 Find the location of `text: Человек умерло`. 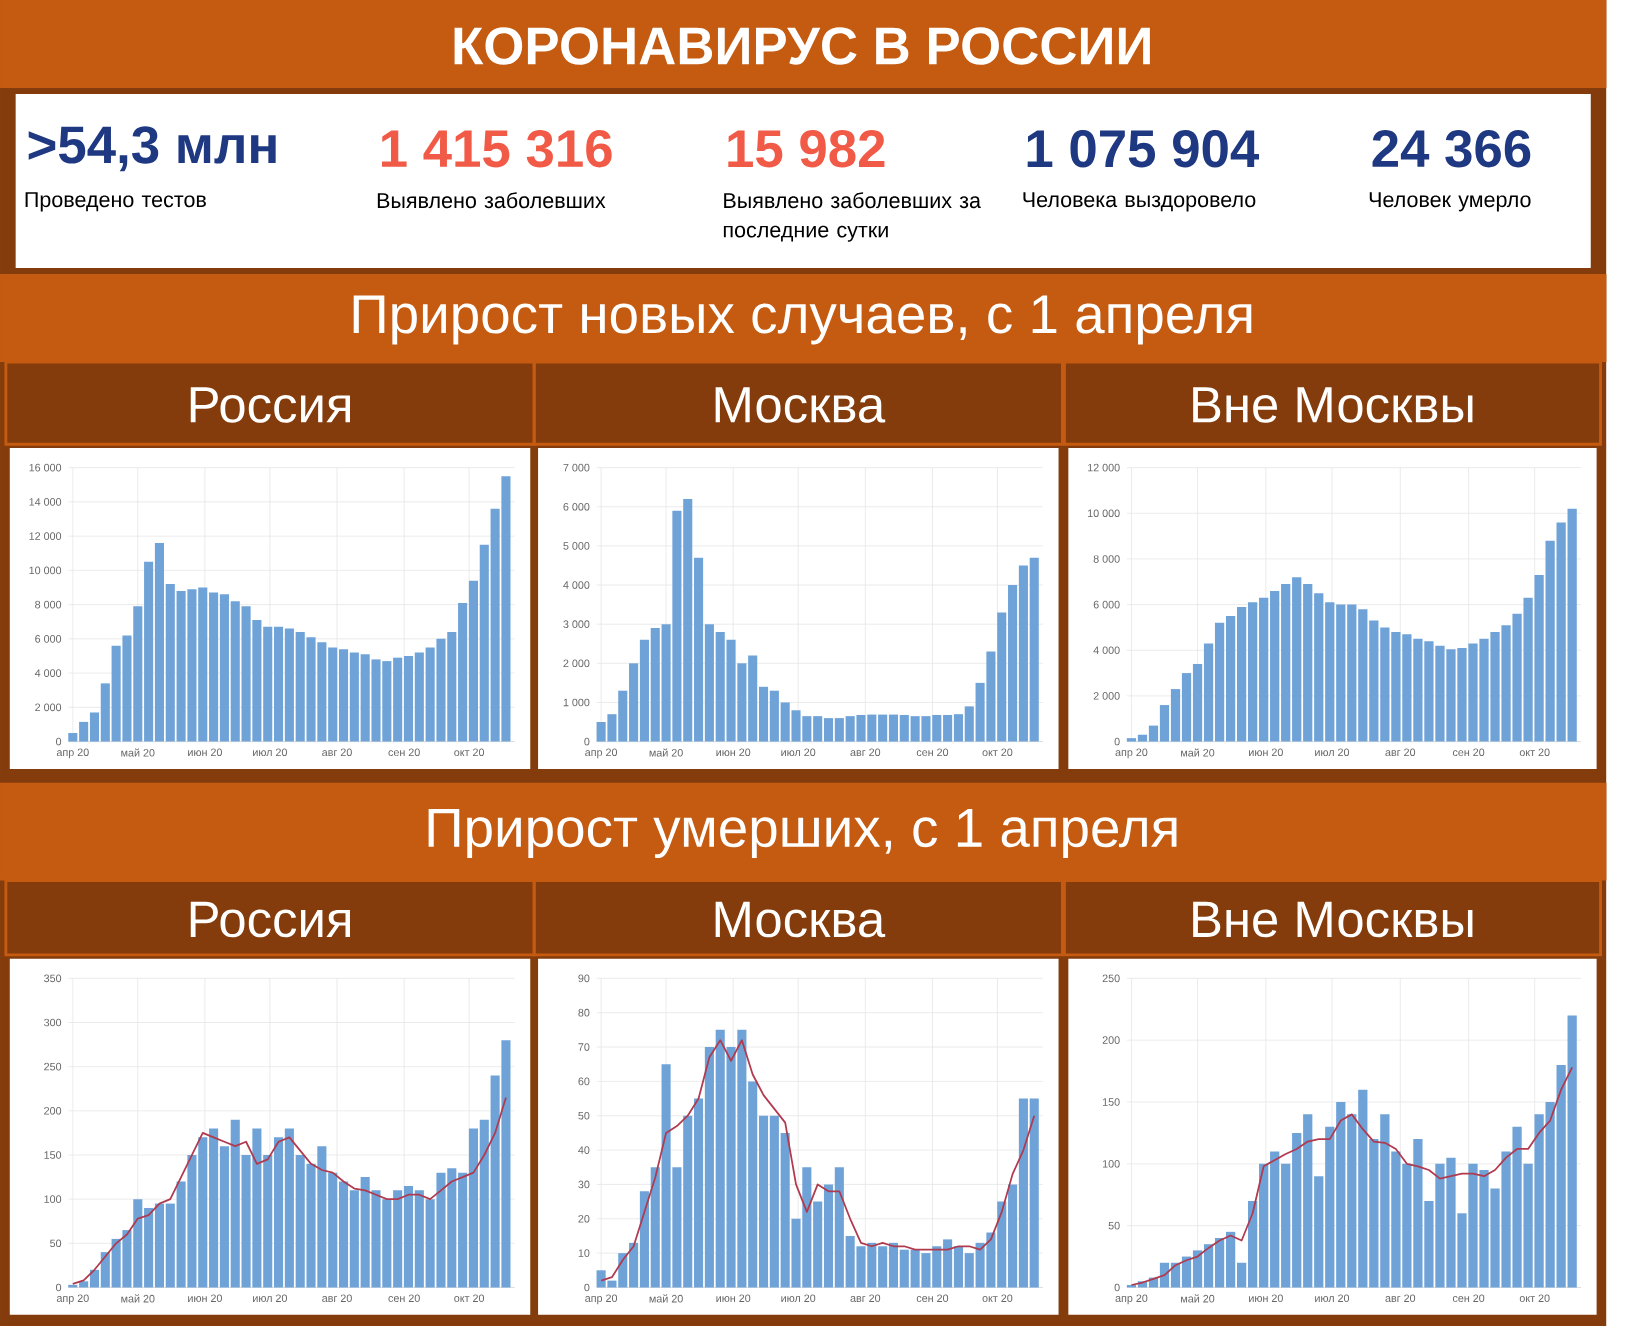

text: Человек умерло is located at coordinates (1450, 201).